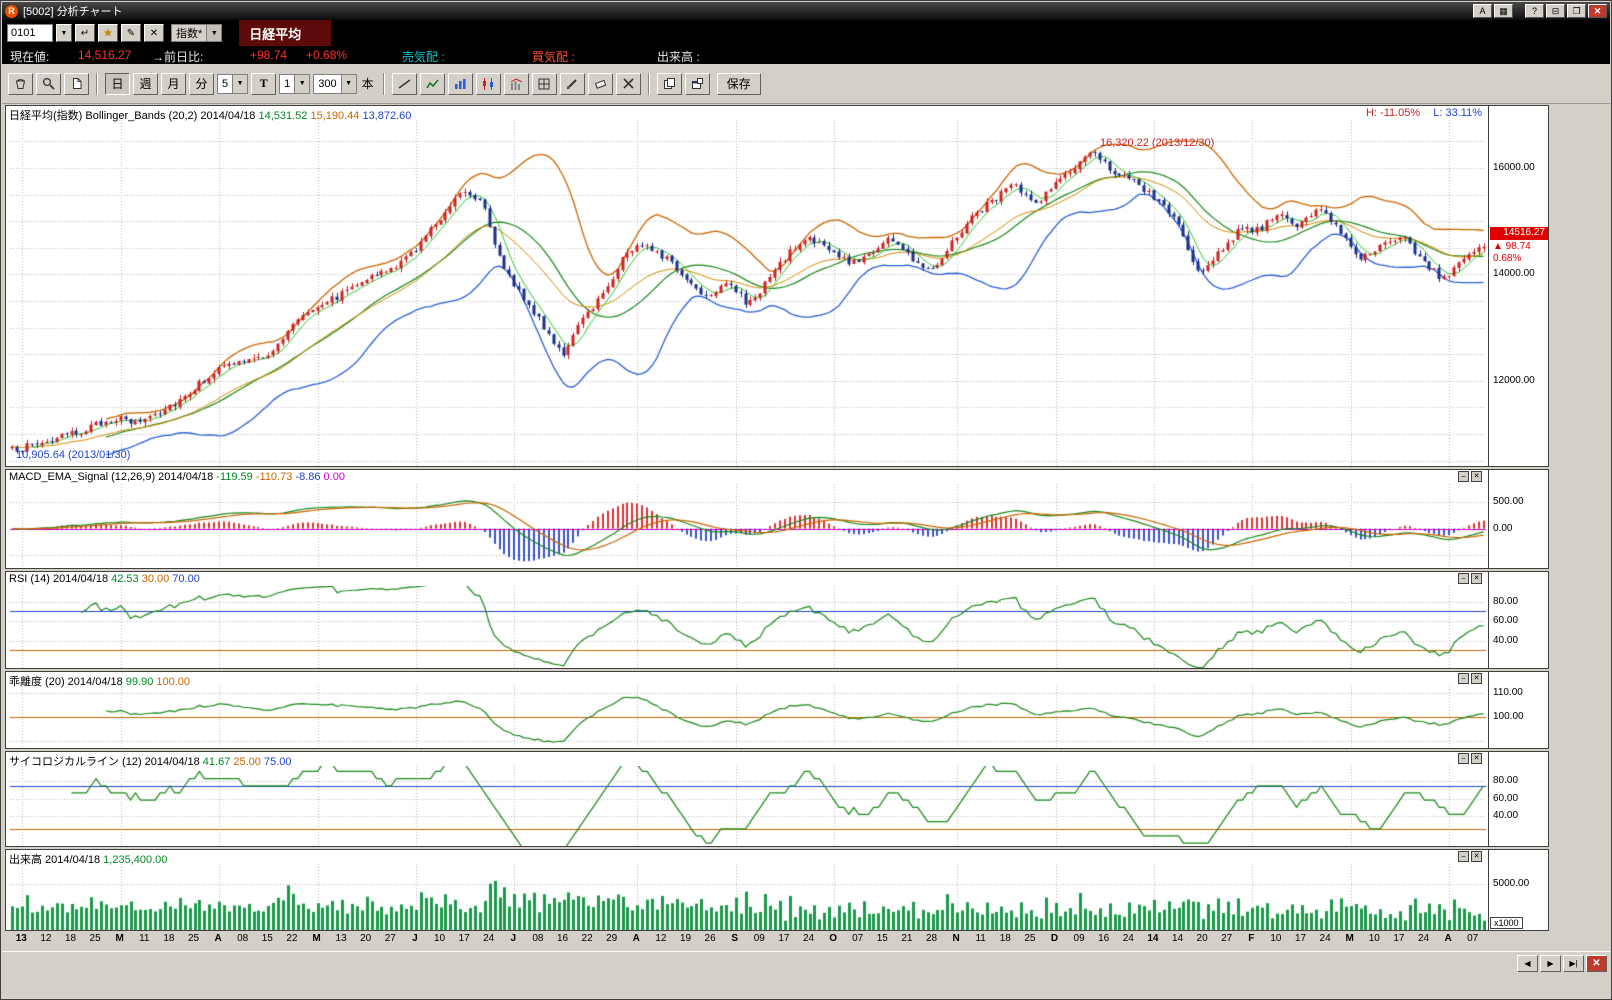  What do you see at coordinates (1534, 11) in the screenshot?
I see `help-button: ?` at bounding box center [1534, 11].